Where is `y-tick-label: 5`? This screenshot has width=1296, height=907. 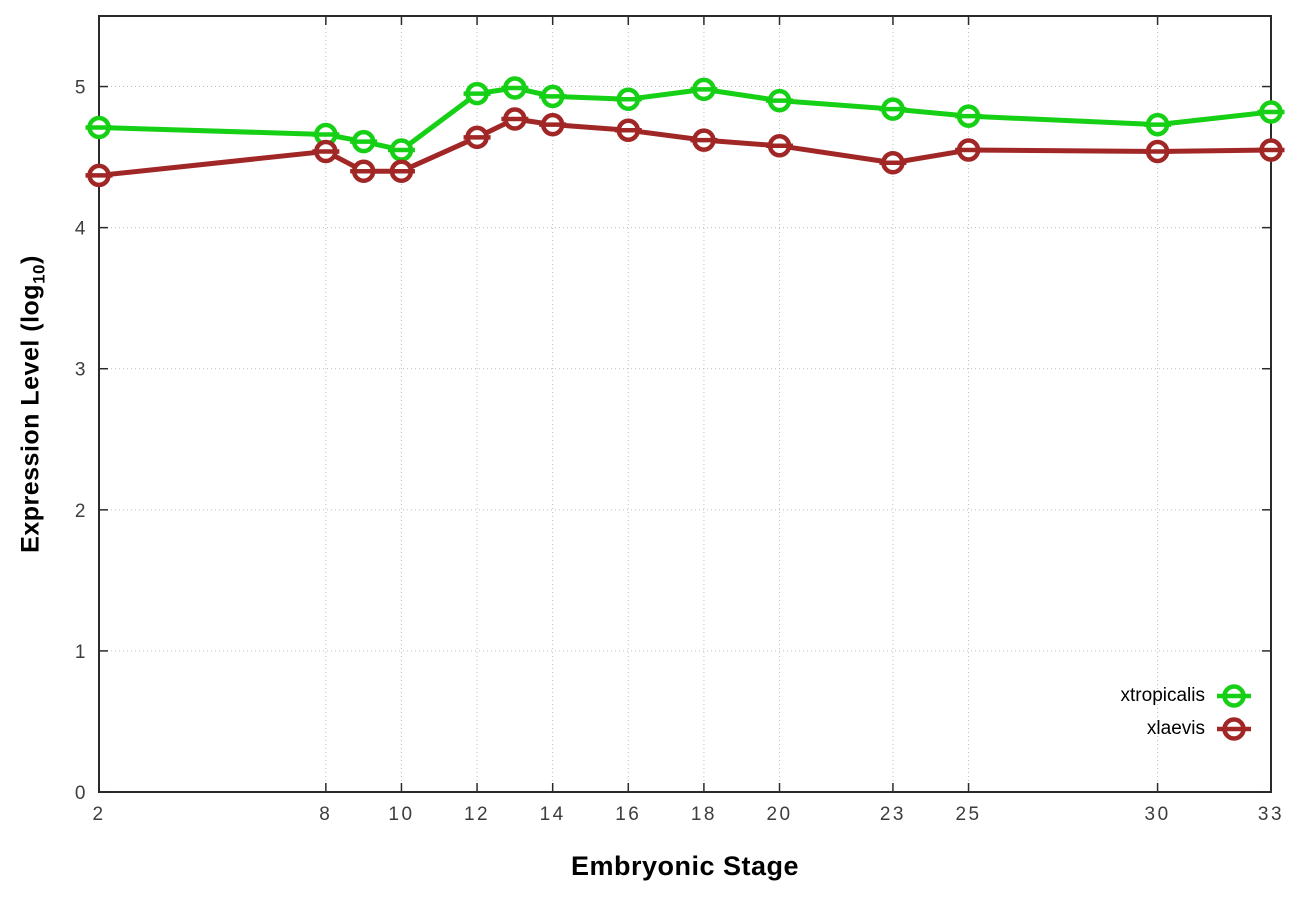
y-tick-label: 5 is located at coordinates (81, 88).